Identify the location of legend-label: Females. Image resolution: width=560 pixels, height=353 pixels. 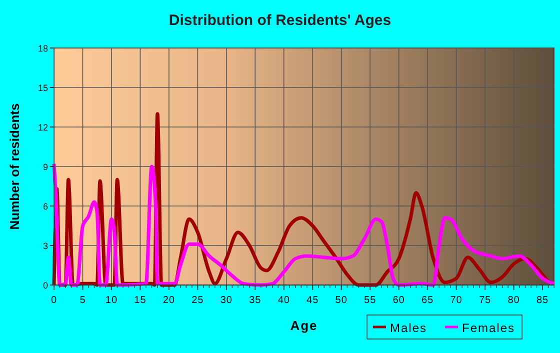
(489, 328).